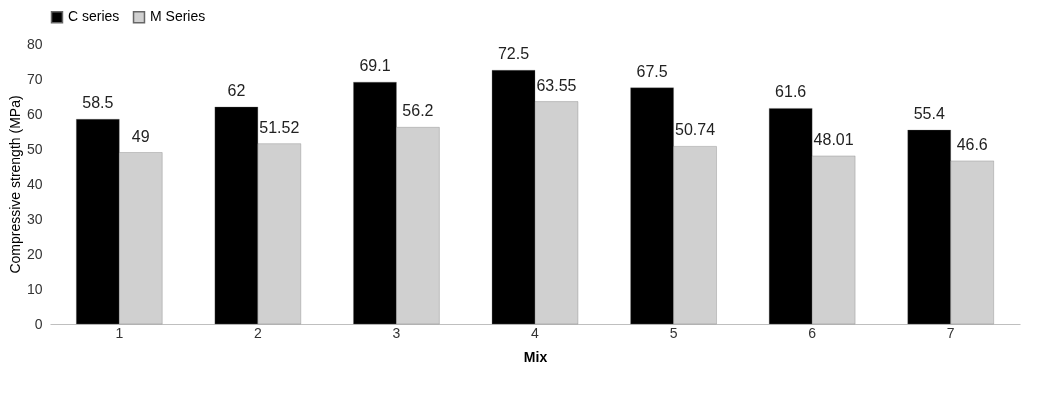 This screenshot has width=1057, height=400. What do you see at coordinates (535, 356) in the screenshot?
I see `x-axis-title: Mix` at bounding box center [535, 356].